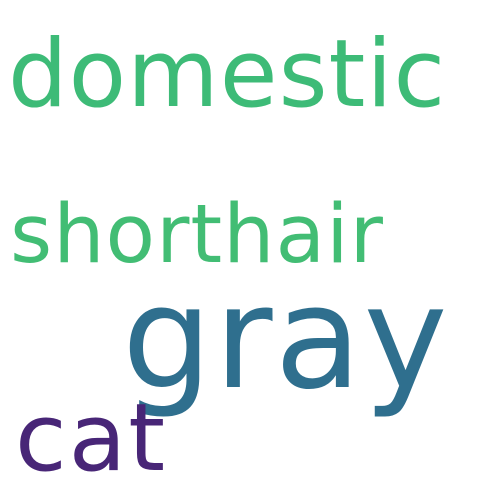 The image size is (500, 500). Describe the element at coordinates (197, 235) in the screenshot. I see `word-shorthair: shorthair` at that location.